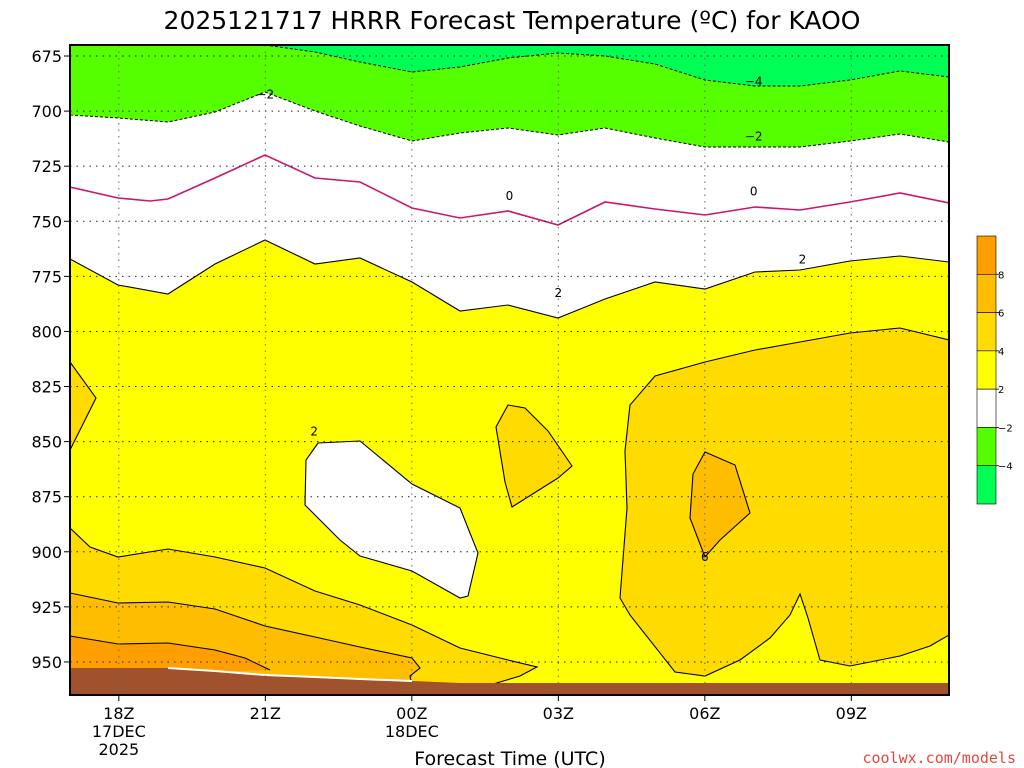 The width and height of the screenshot is (1024, 768). What do you see at coordinates (46, 662) in the screenshot?
I see `y-tick-label: 950` at bounding box center [46, 662].